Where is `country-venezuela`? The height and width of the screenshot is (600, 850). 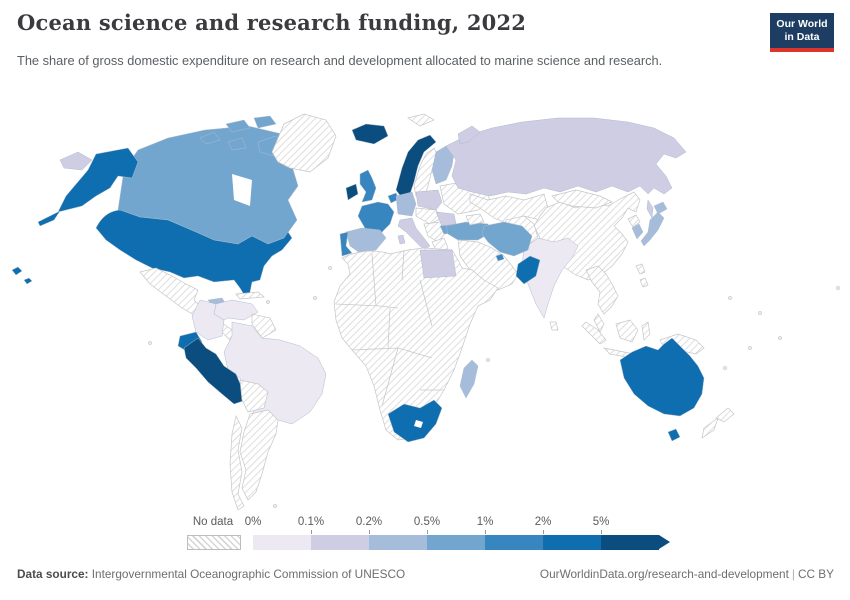
country-venezuela is located at coordinates (236, 310).